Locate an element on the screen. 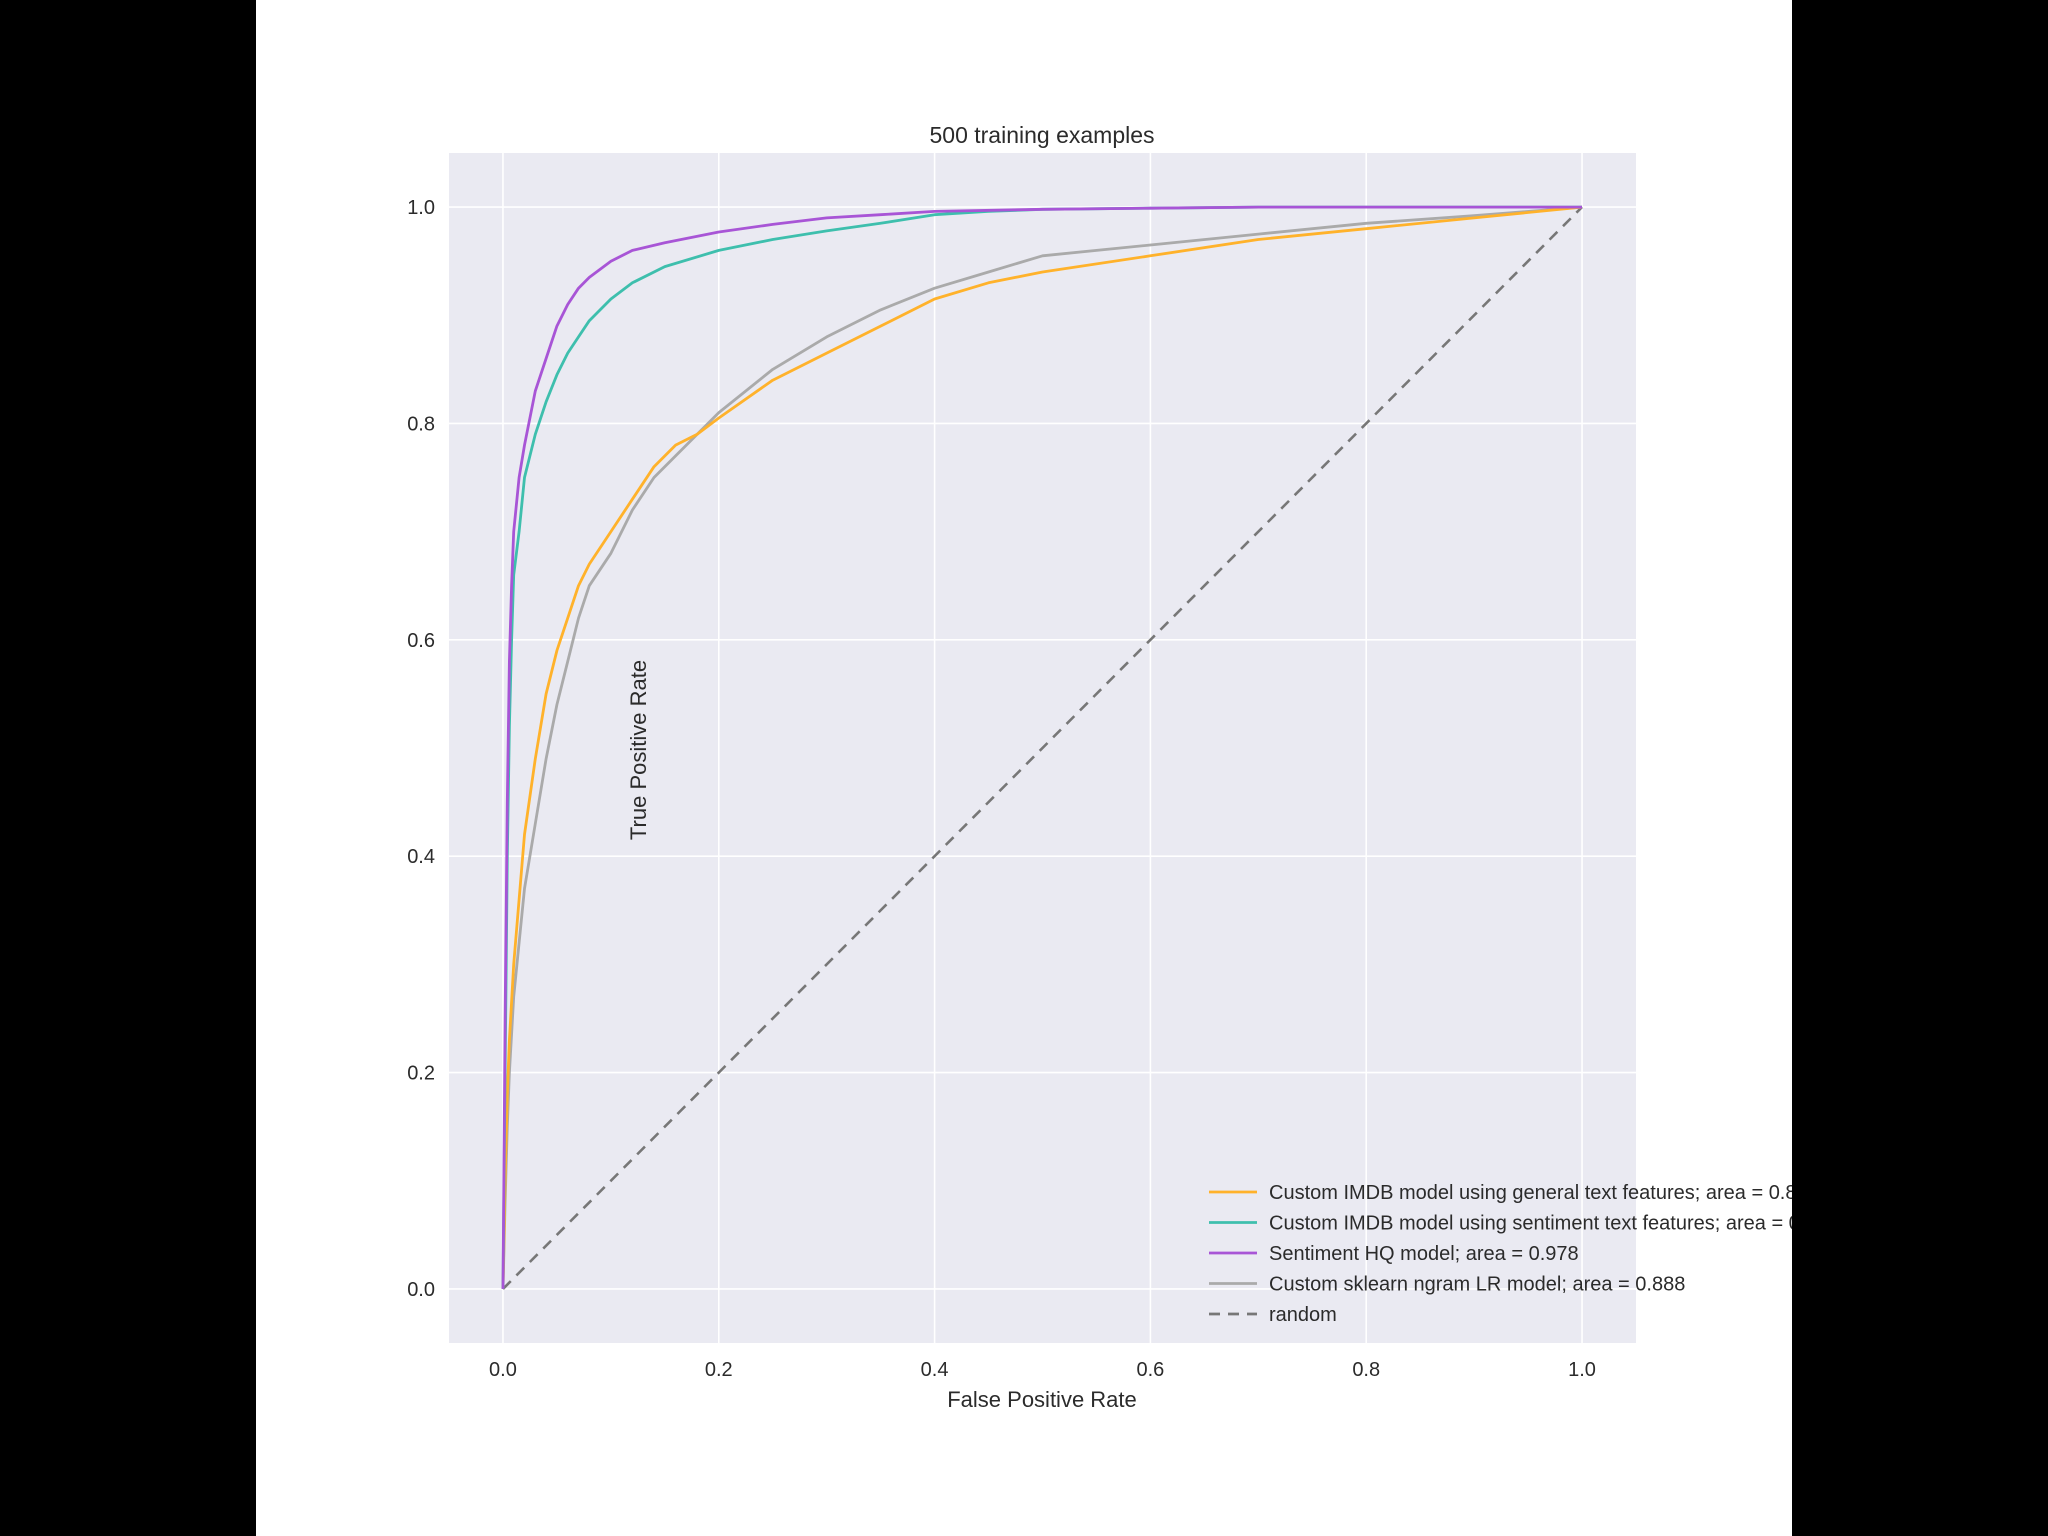 This screenshot has width=2048, height=1536. y-tick-label: 1.0 is located at coordinates (421, 208).